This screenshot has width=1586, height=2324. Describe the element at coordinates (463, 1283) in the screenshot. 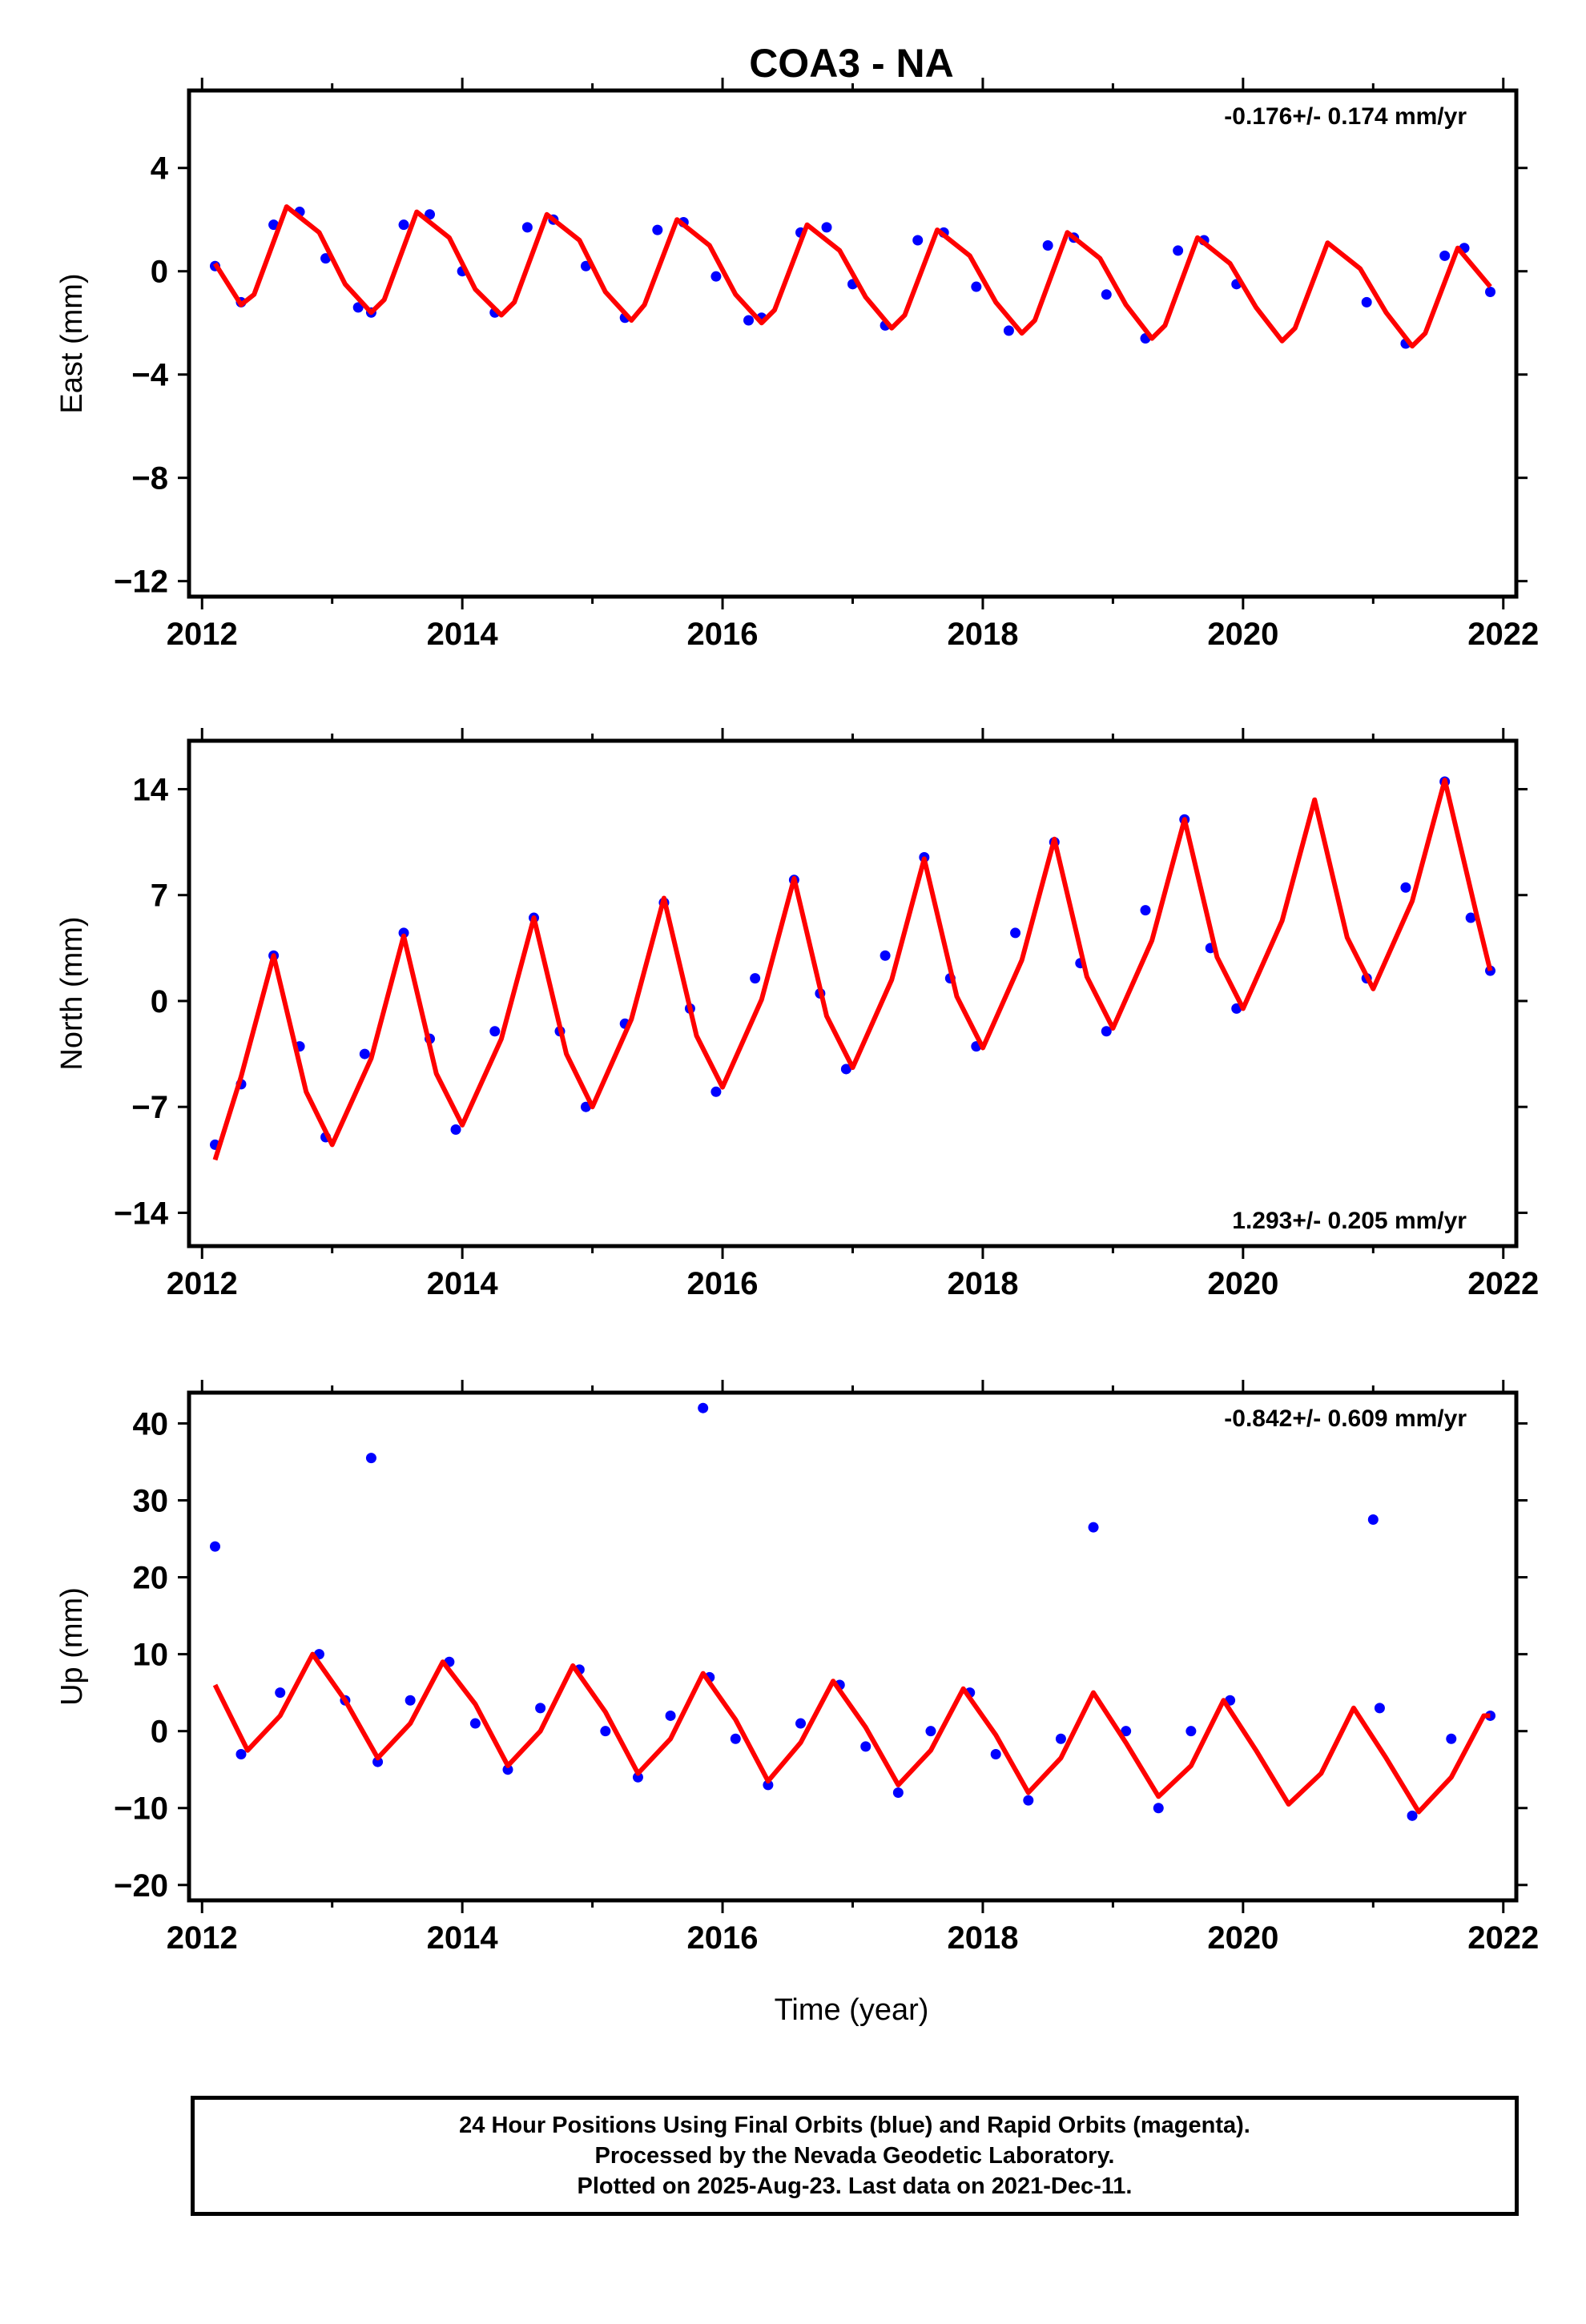

I see `north-x-tick-label: 2014` at that location.